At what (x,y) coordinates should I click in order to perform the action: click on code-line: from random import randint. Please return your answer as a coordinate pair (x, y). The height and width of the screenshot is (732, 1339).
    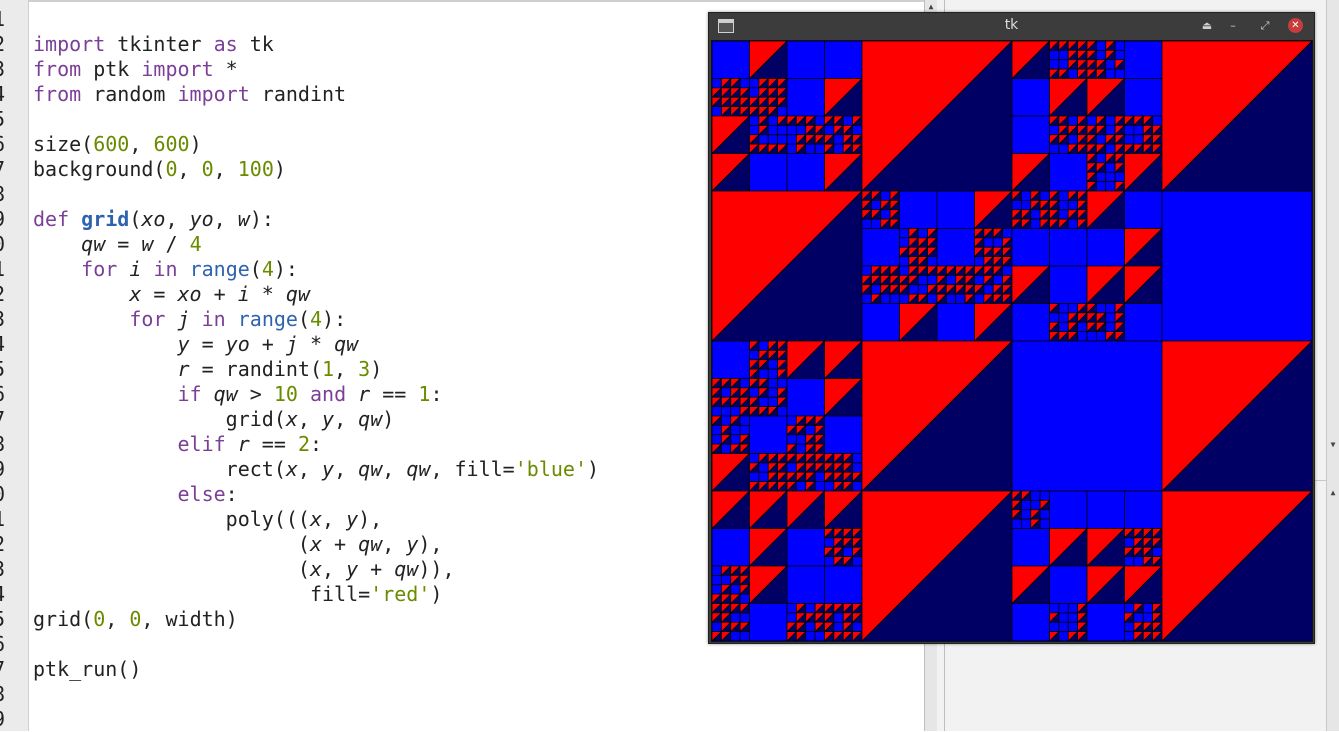
    Looking at the image, I should click on (190, 94).